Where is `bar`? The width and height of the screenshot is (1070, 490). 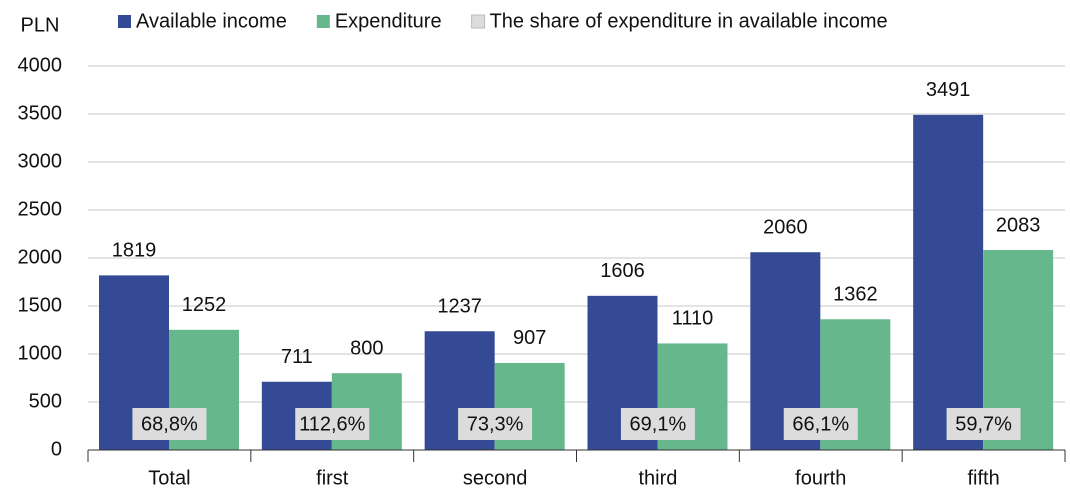
bar is located at coordinates (948, 282).